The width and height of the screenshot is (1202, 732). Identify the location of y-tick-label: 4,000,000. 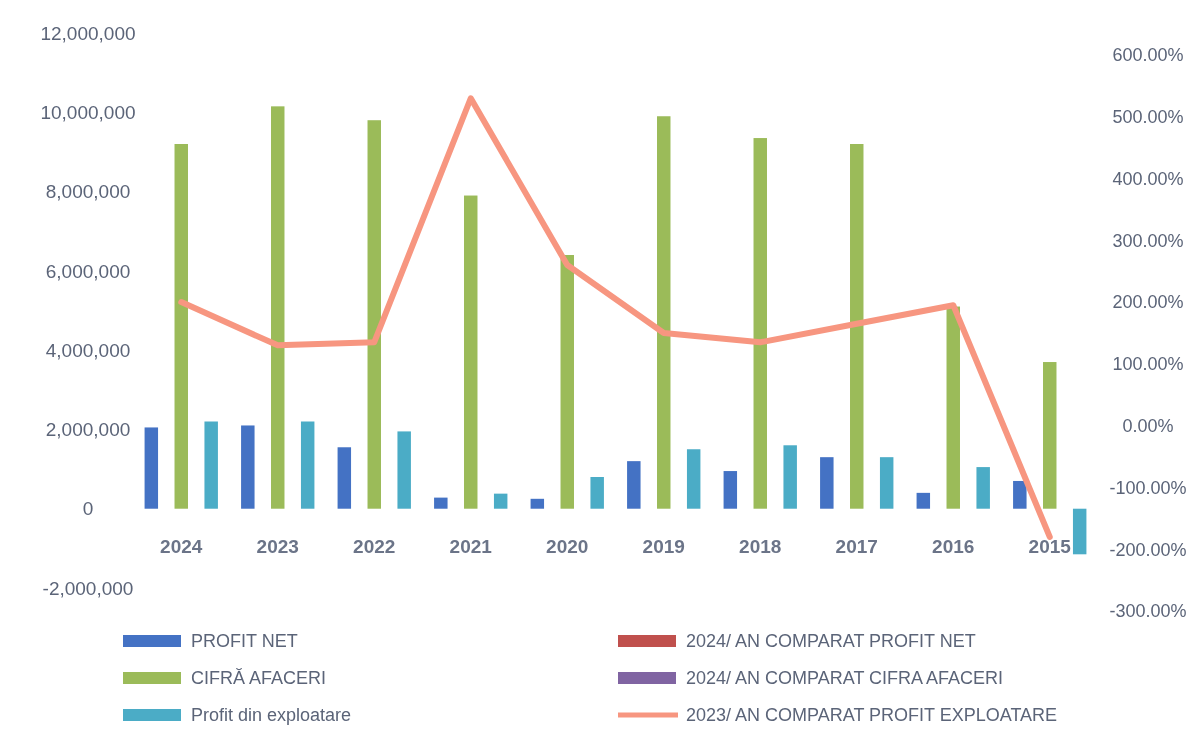
(88, 350).